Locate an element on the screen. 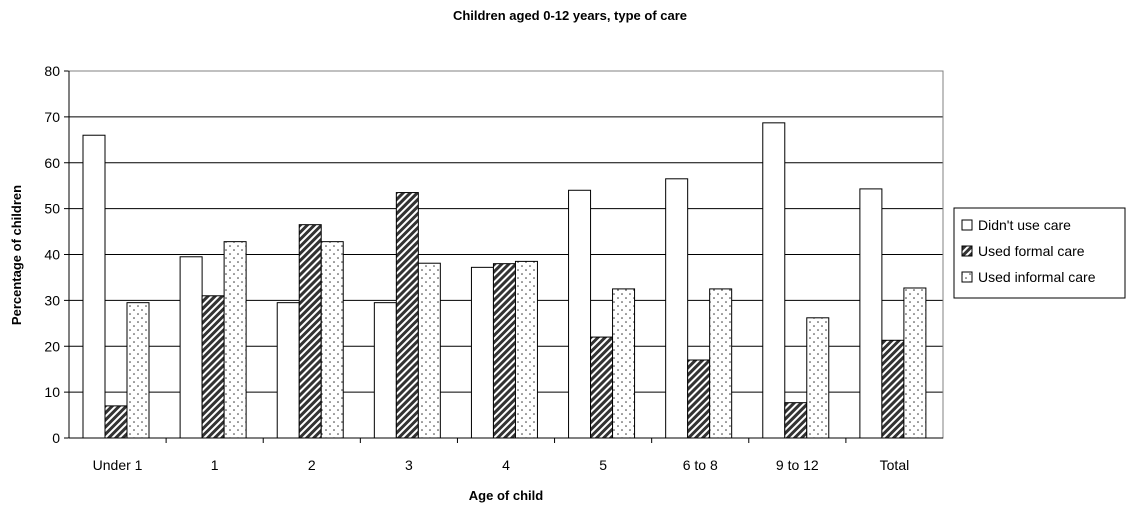 This screenshot has height=507, width=1128. y-tick-label: 80 is located at coordinates (52, 71).